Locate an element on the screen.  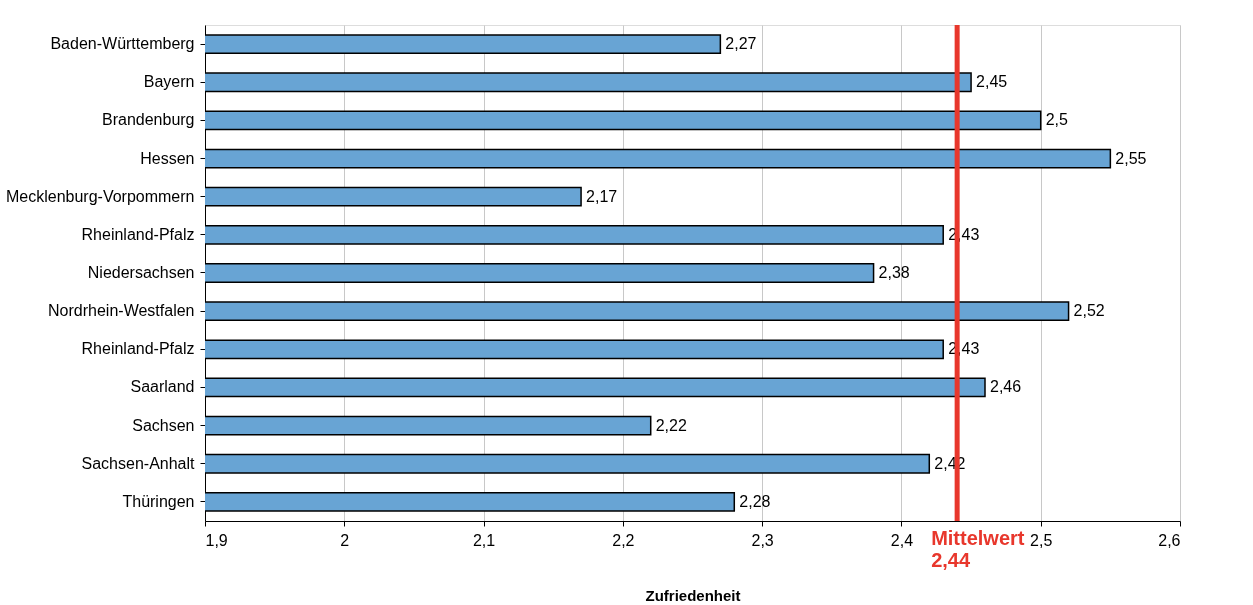
data-label: 2,46 is located at coordinates (1006, 387).